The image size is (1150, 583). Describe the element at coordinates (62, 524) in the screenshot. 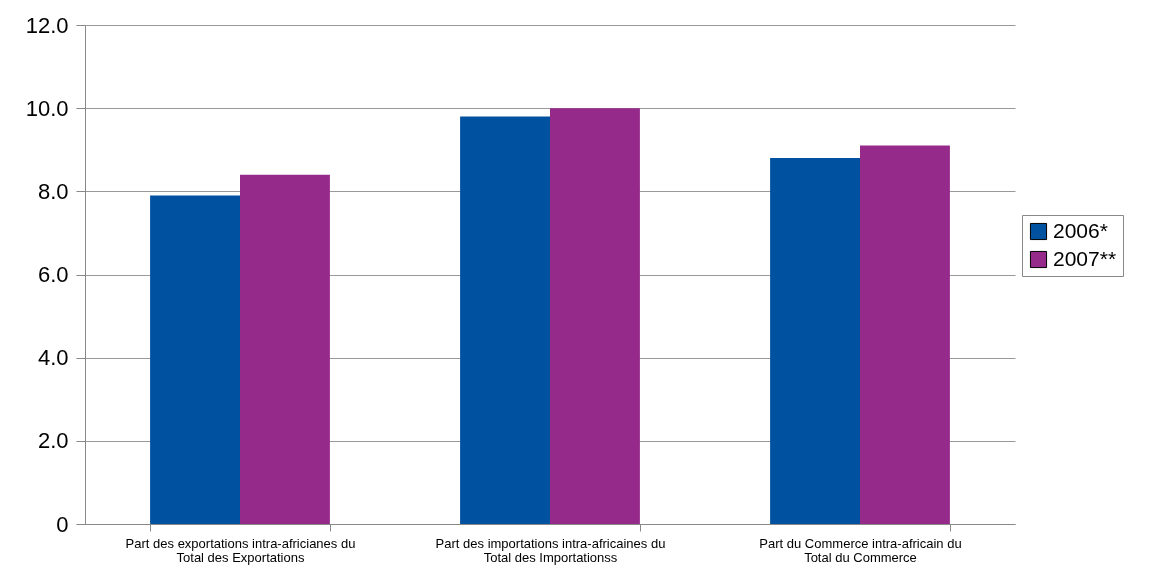

I see `y-tick-label: 0` at that location.